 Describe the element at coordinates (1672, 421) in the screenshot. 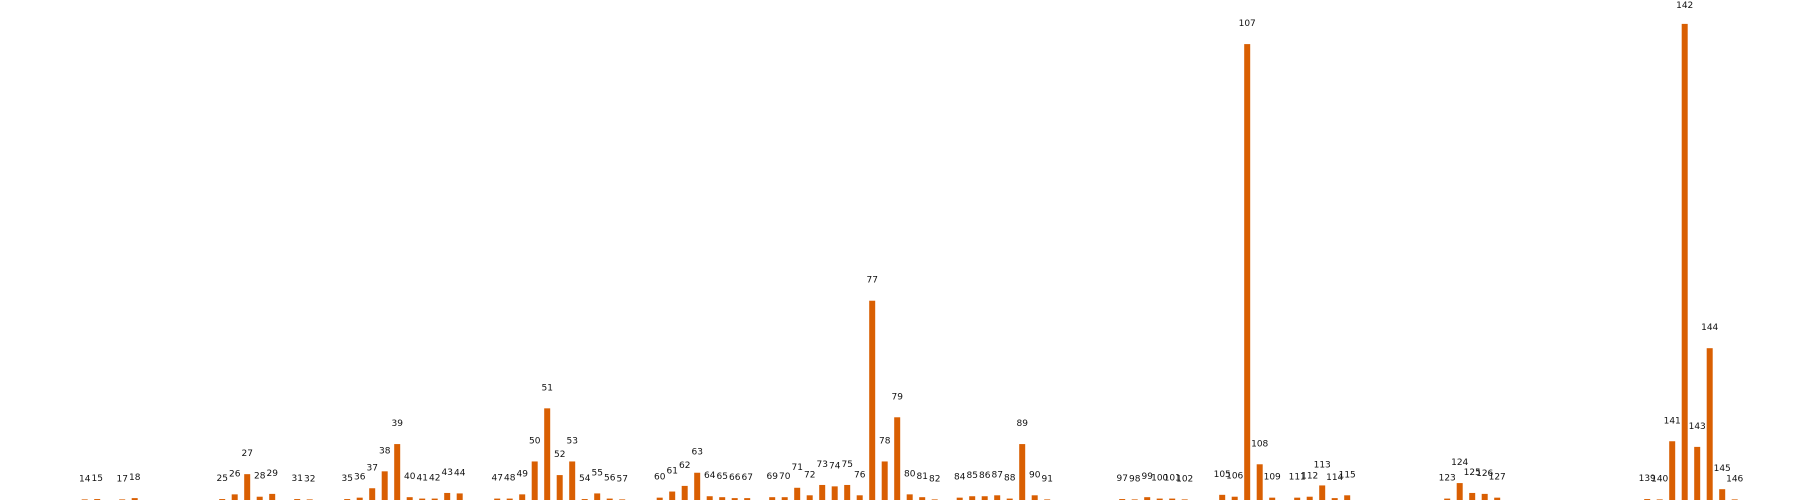

I see `bar-label-141: 141` at that location.